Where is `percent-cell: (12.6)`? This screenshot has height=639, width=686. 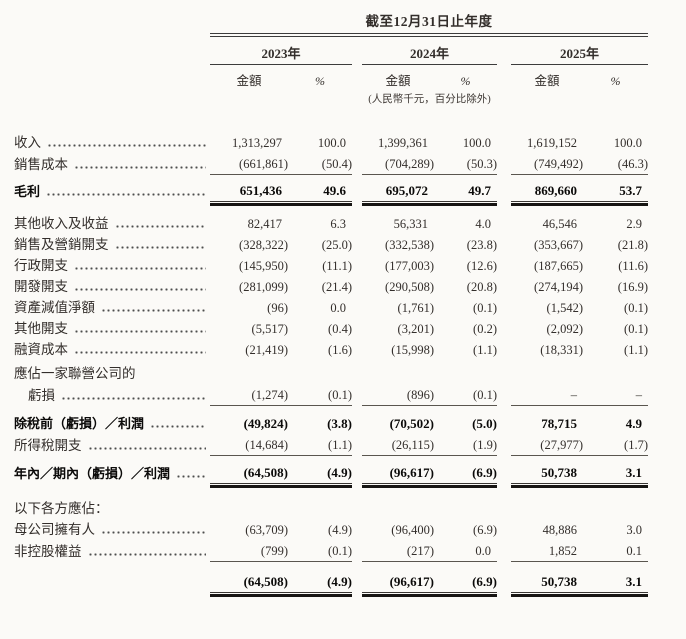 percent-cell: (12.6) is located at coordinates (481, 266).